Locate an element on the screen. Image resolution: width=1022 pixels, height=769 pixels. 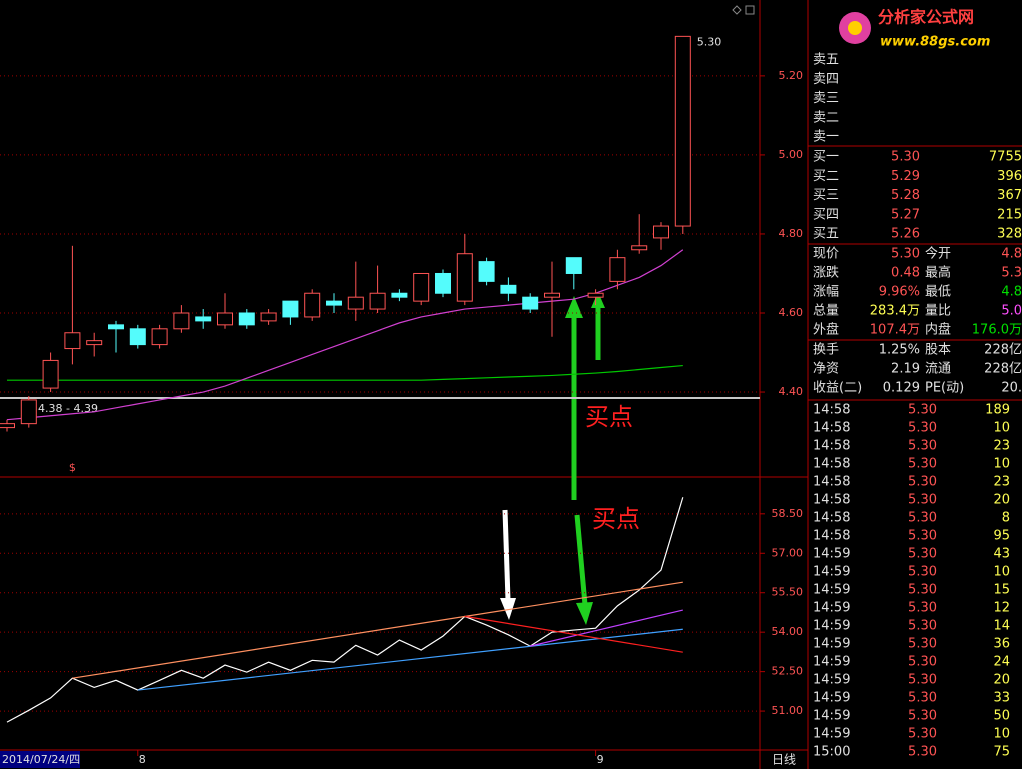
x-tick-label: 2014/07/24/四 is located at coordinates (41, 759).